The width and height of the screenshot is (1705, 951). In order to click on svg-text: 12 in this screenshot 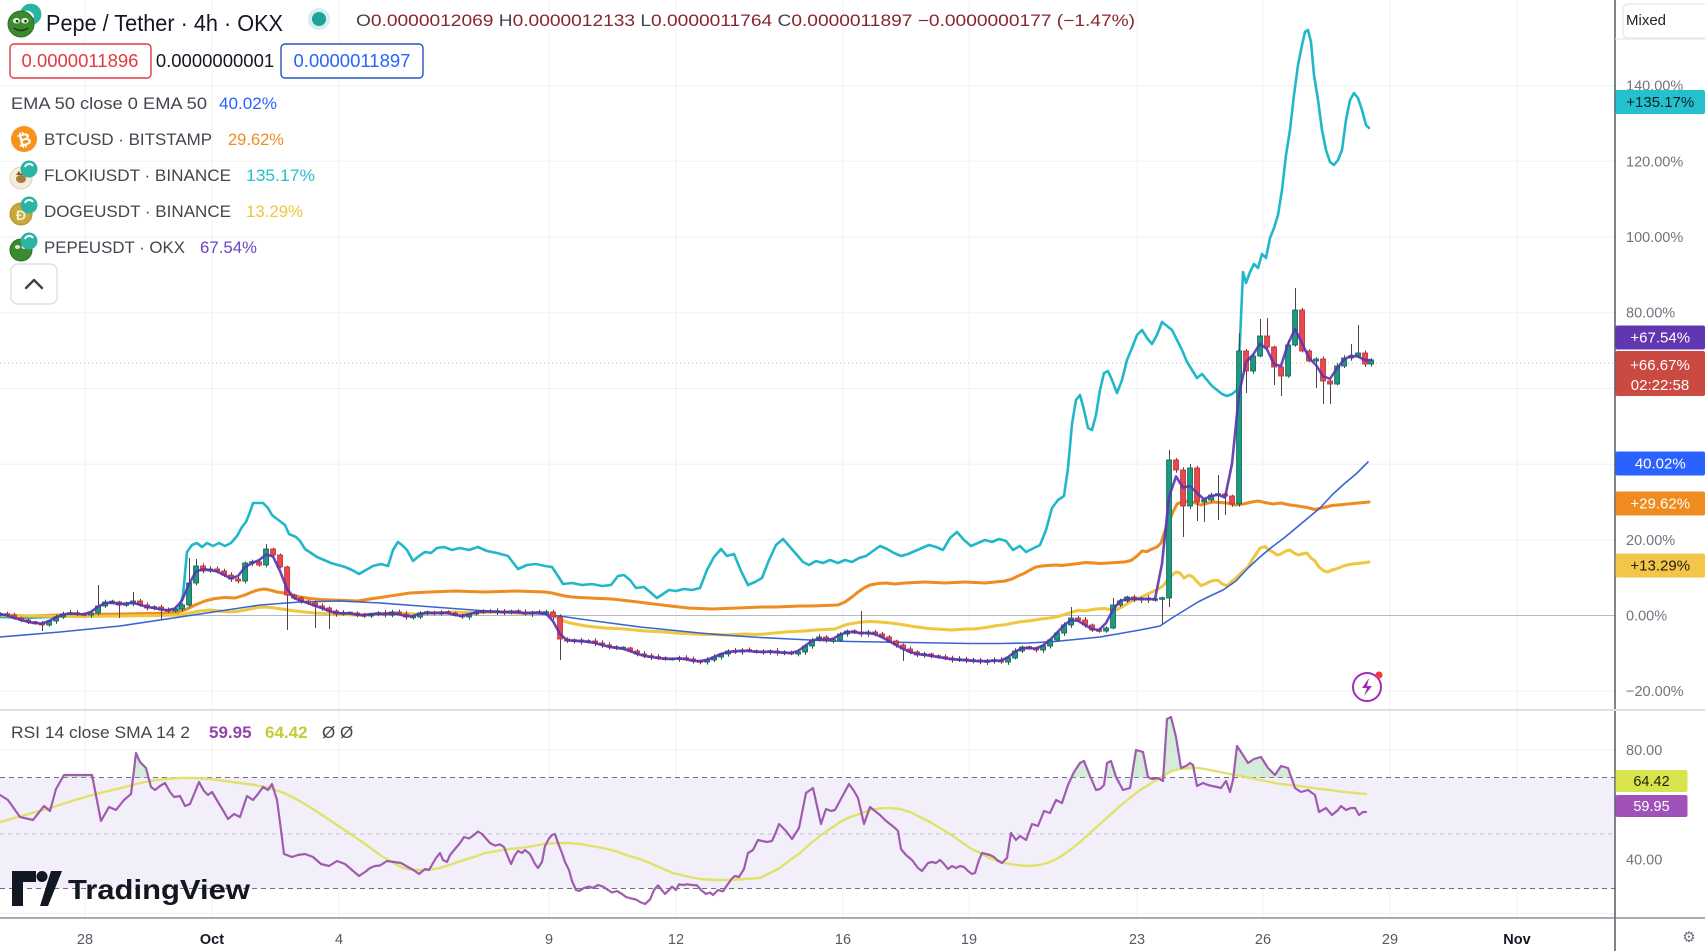, I will do `click(676, 940)`.